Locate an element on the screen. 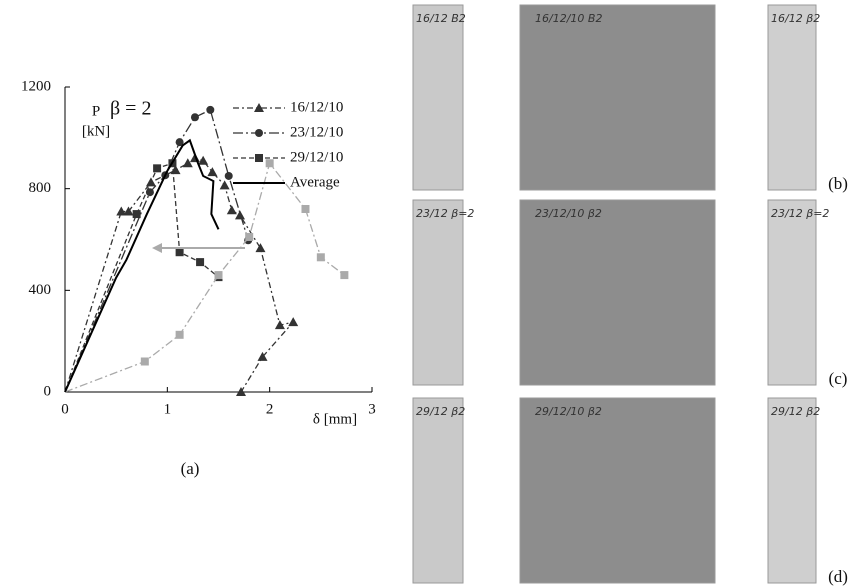  y-axis-label: [kN] is located at coordinates (96, 131).